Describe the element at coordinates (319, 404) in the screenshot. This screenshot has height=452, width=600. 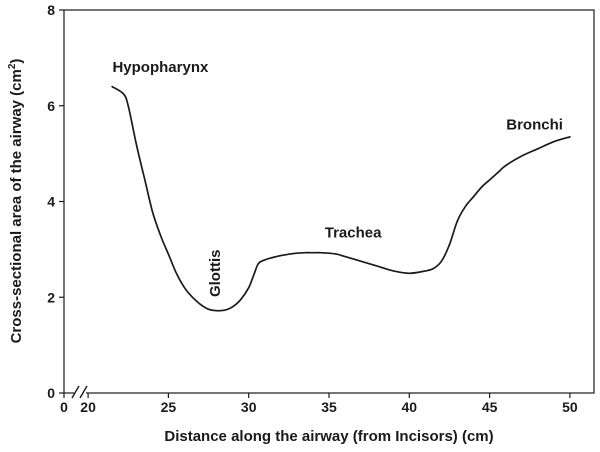
I see `x-axis-ticks: 0 20 25 30 35 40 45 50` at that location.